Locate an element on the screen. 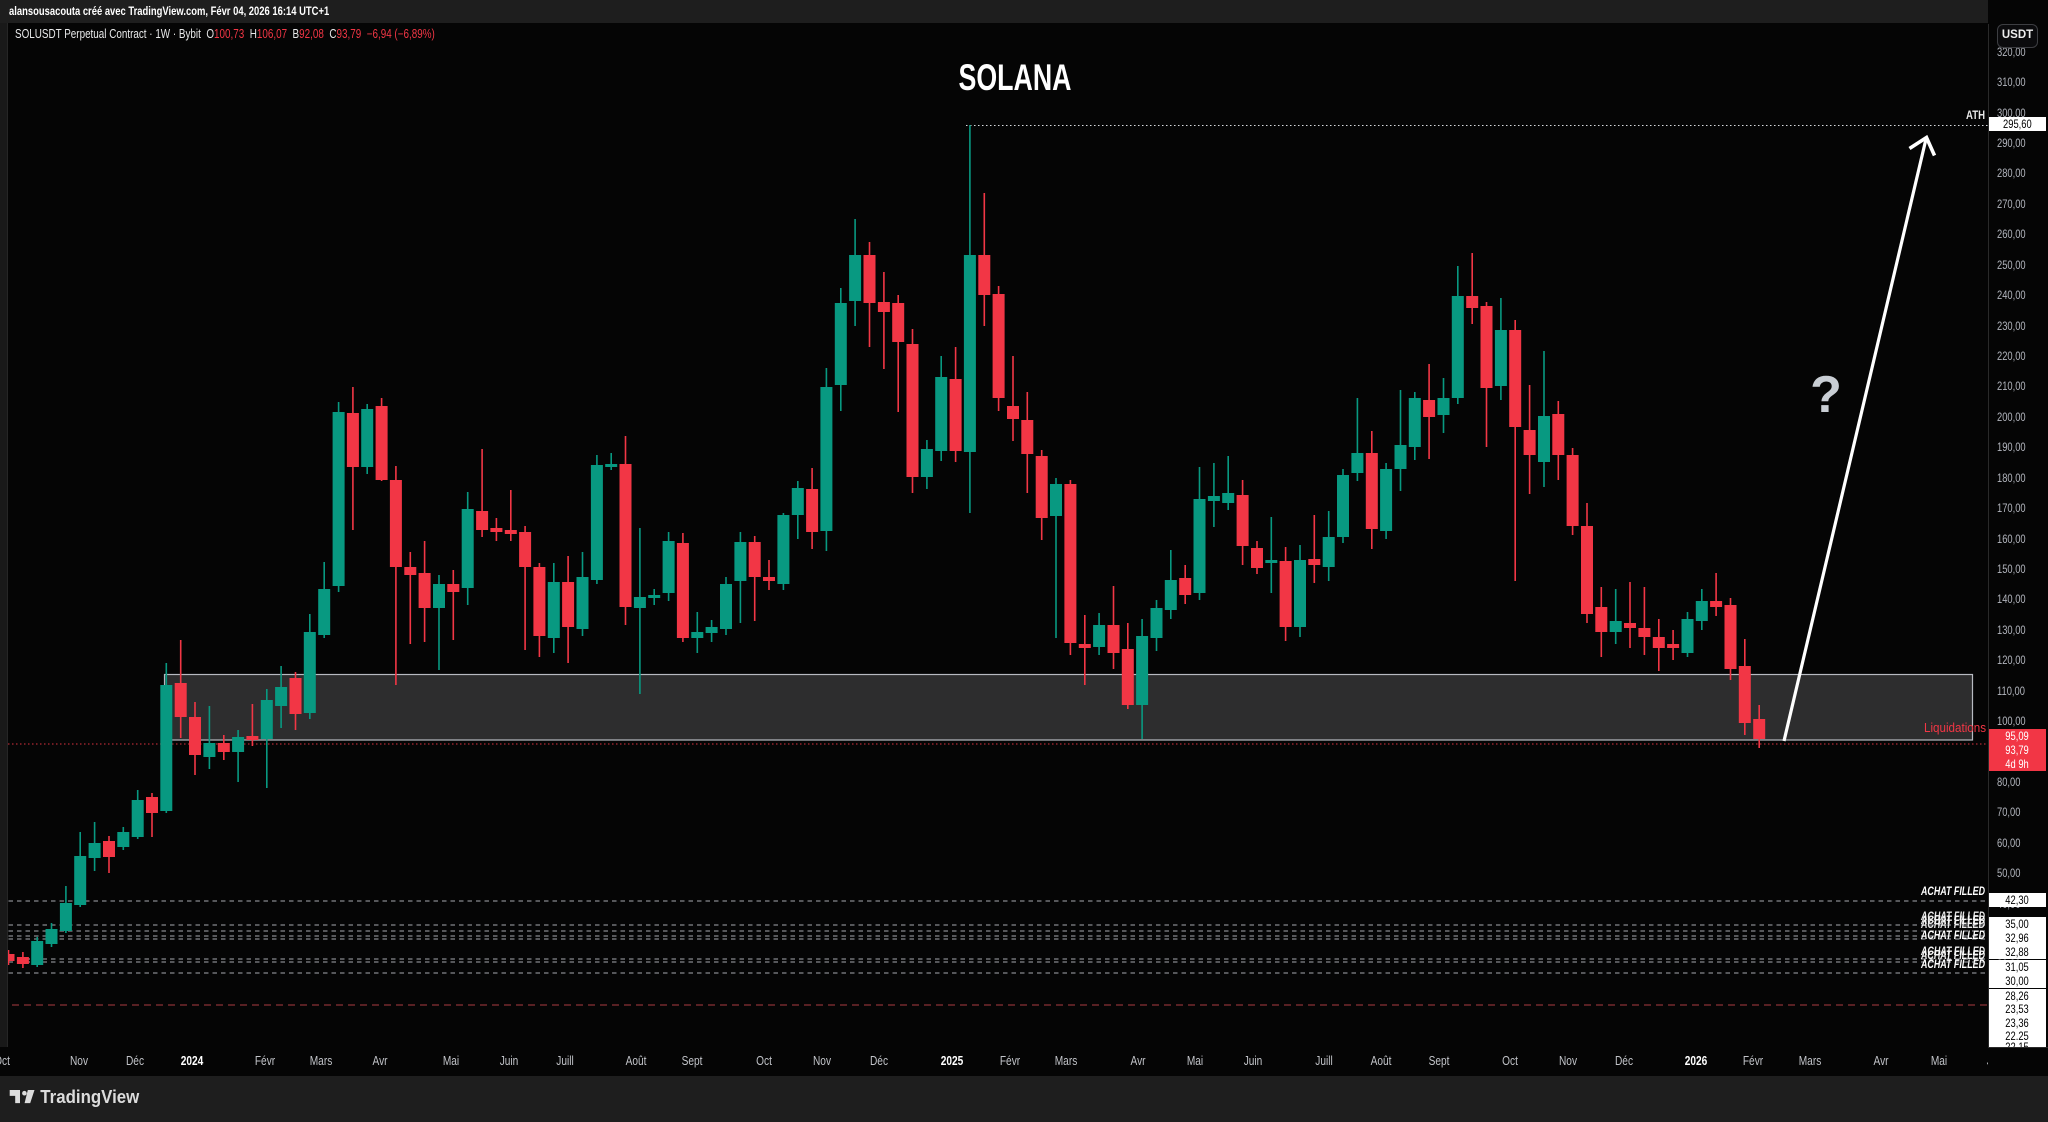  svg-text: Liquidations is located at coordinates (1955, 728).